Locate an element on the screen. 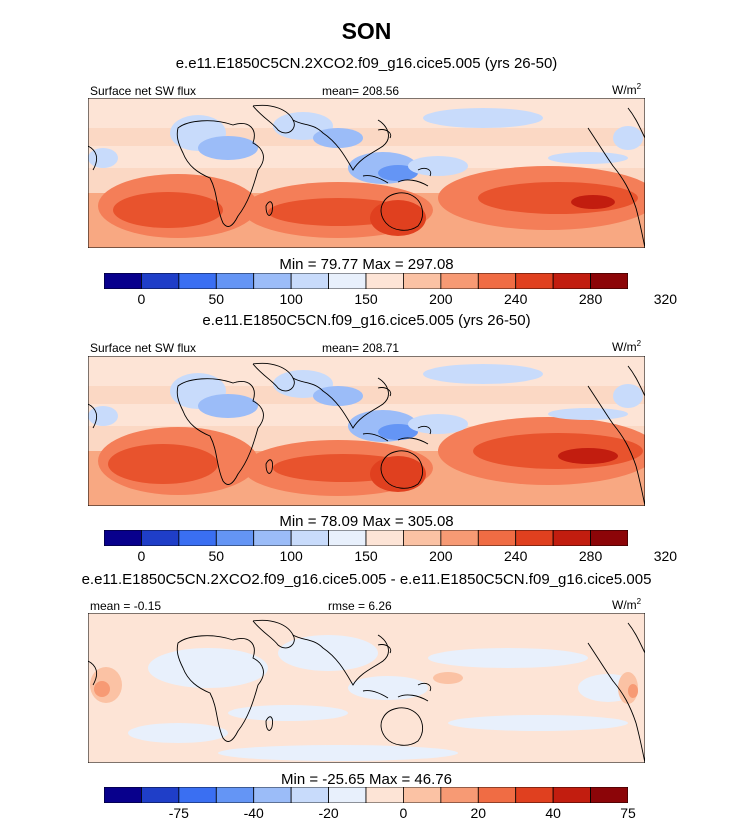 Image resolution: width=733 pixels, height=824 pixels. colorbar-tick-label: 40 is located at coordinates (553, 813).